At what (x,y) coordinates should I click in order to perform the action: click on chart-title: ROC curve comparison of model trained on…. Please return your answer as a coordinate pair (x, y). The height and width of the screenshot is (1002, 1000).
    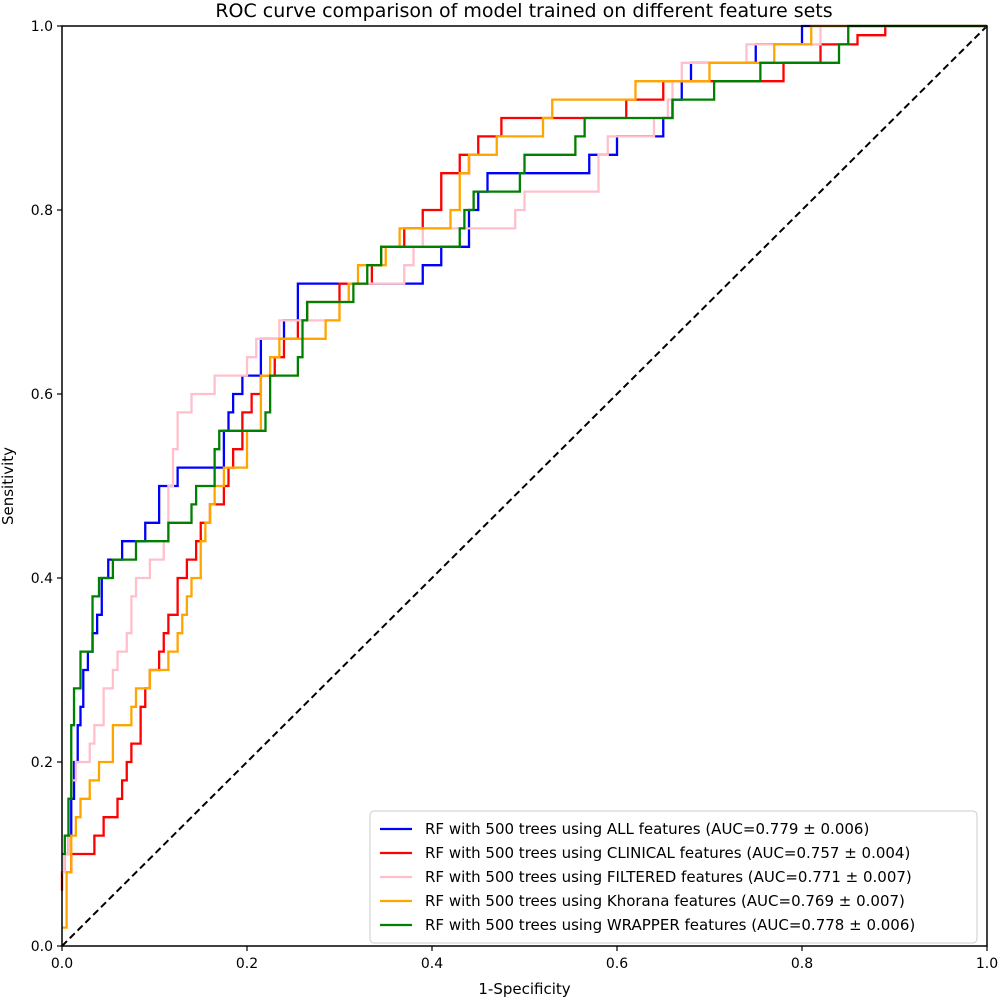
    Looking at the image, I should click on (523, 11).